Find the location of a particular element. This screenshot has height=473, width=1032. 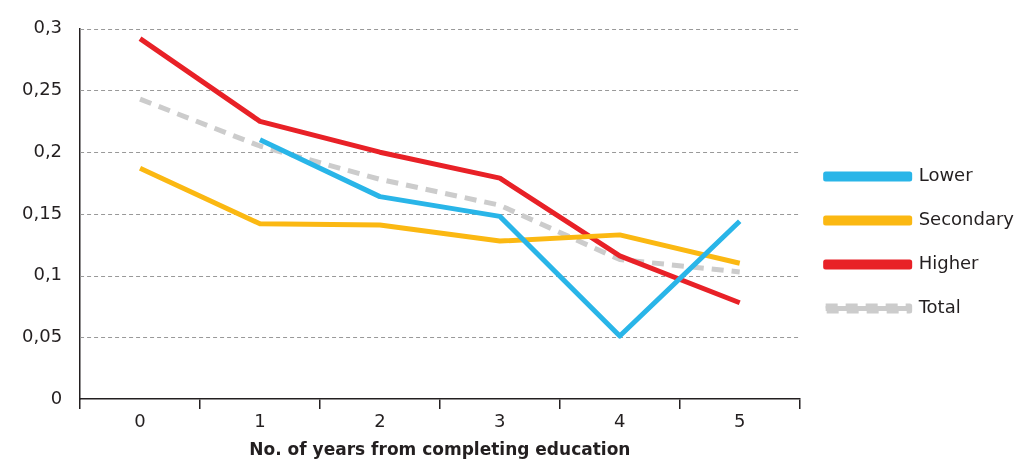

x-tick-label: 4 is located at coordinates (620, 421).